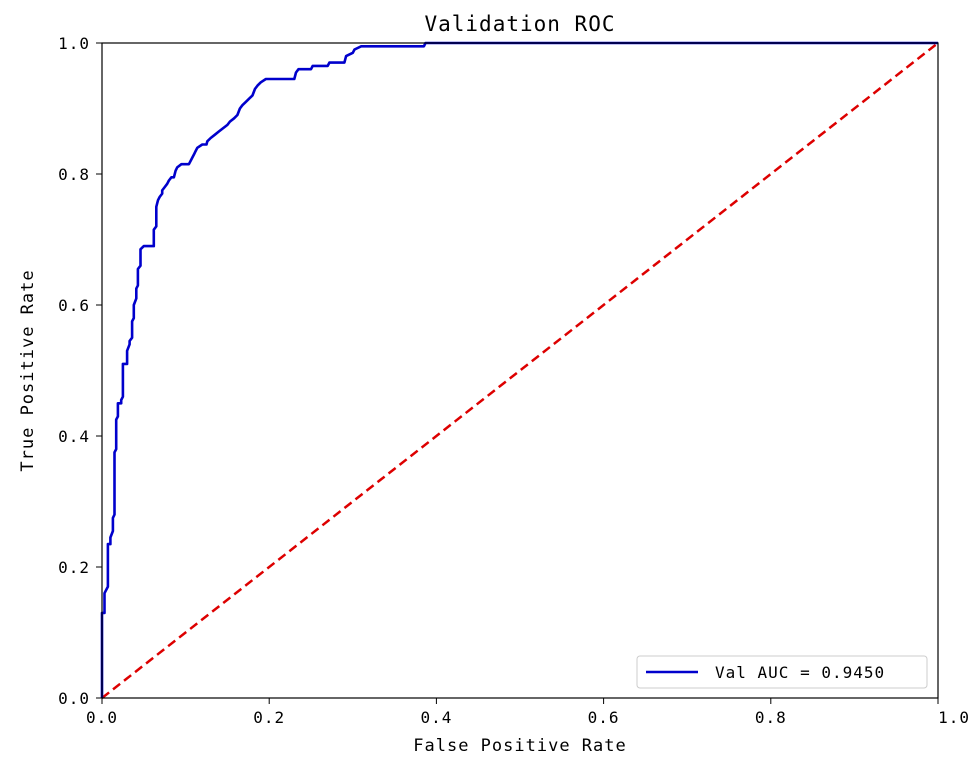 This screenshot has width=975, height=768. I want to click on chart-title: Validation ROC, so click(519, 24).